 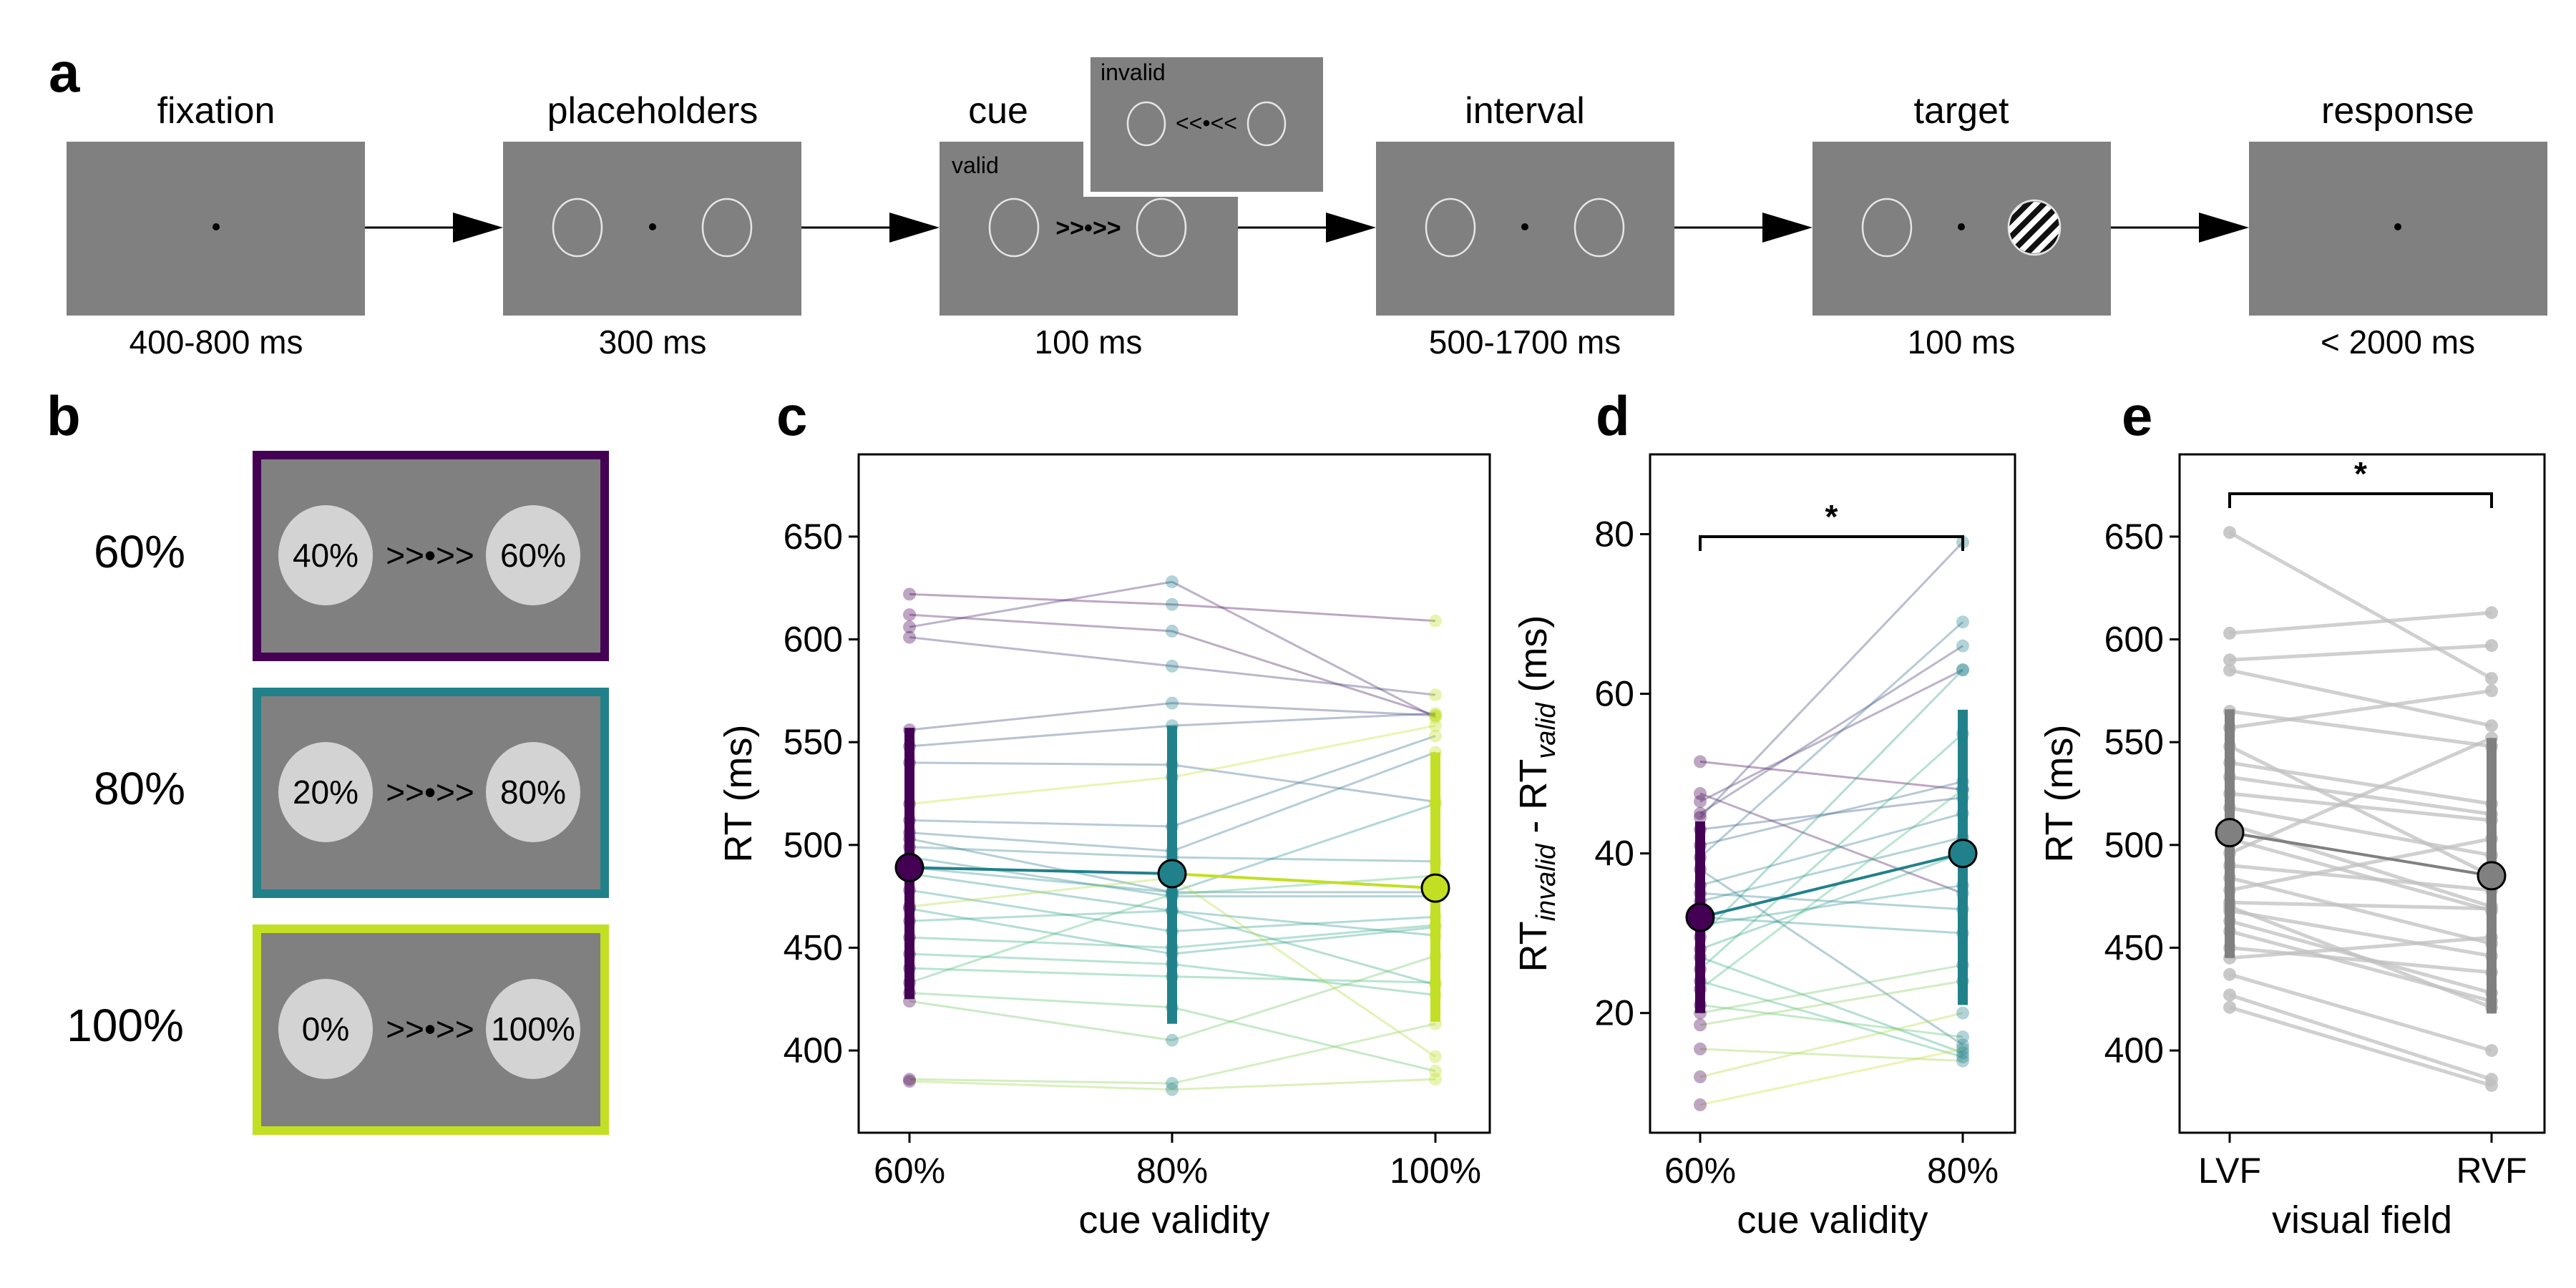 I want to click on y-tick-label: 20, so click(x=1614, y=1013).